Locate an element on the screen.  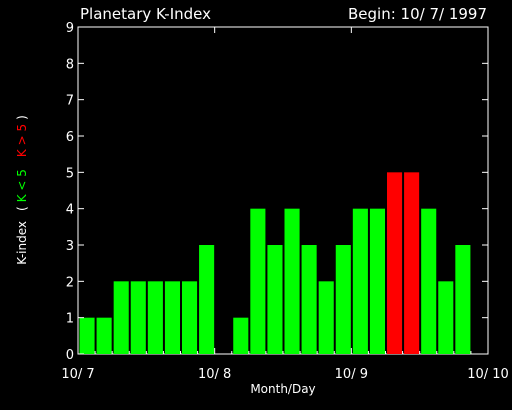
y-axis-title-open: ( is located at coordinates (22, 208).